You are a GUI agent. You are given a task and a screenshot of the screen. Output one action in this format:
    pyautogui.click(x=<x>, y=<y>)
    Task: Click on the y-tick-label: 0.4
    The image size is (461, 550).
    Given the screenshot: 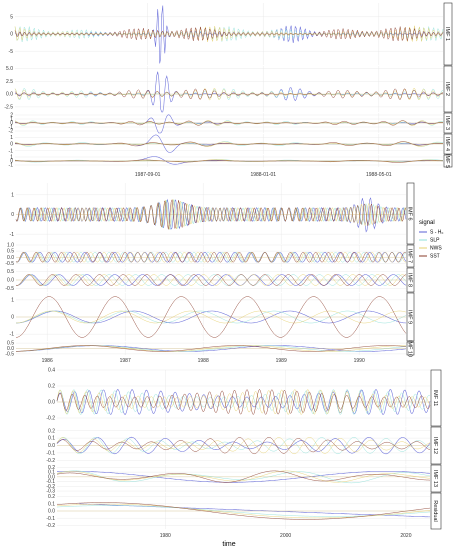 What is the action you would take?
    pyautogui.click(x=51, y=371)
    